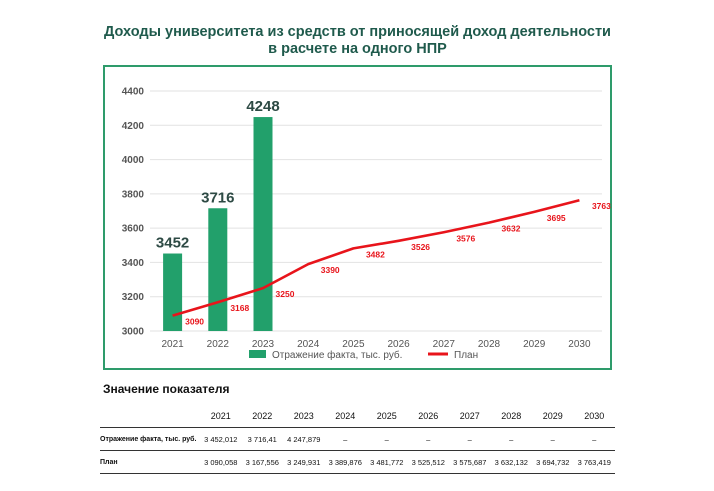 This screenshot has height=491, width=714. What do you see at coordinates (375, 254) in the screenshot?
I see `plan-data-label: 3482` at bounding box center [375, 254].